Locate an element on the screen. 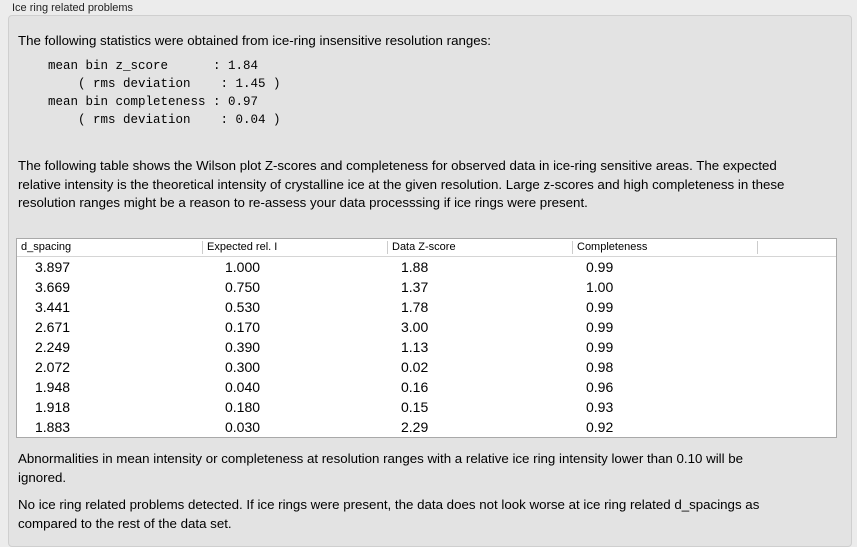 Image resolution: width=857 pixels, height=547 pixels. table-cell: 3.669 is located at coordinates (53, 287).